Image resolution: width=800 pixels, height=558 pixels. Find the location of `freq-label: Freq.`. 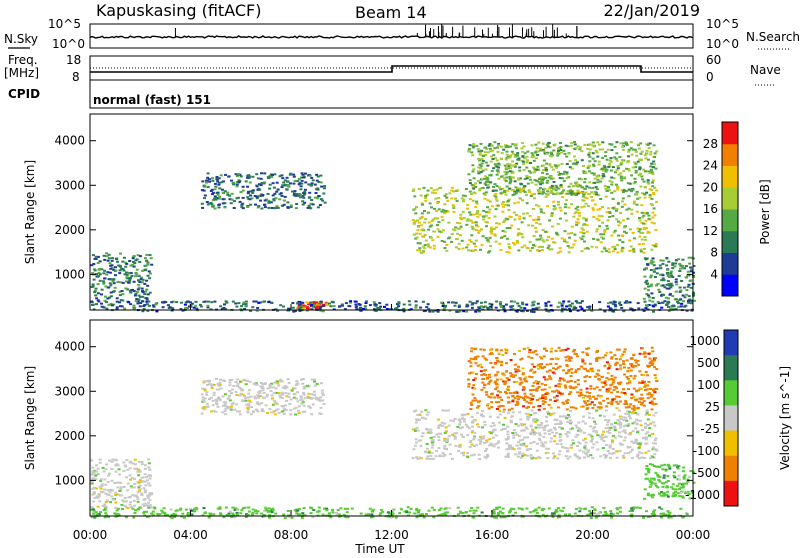

freq-label: Freq. is located at coordinates (23, 60).